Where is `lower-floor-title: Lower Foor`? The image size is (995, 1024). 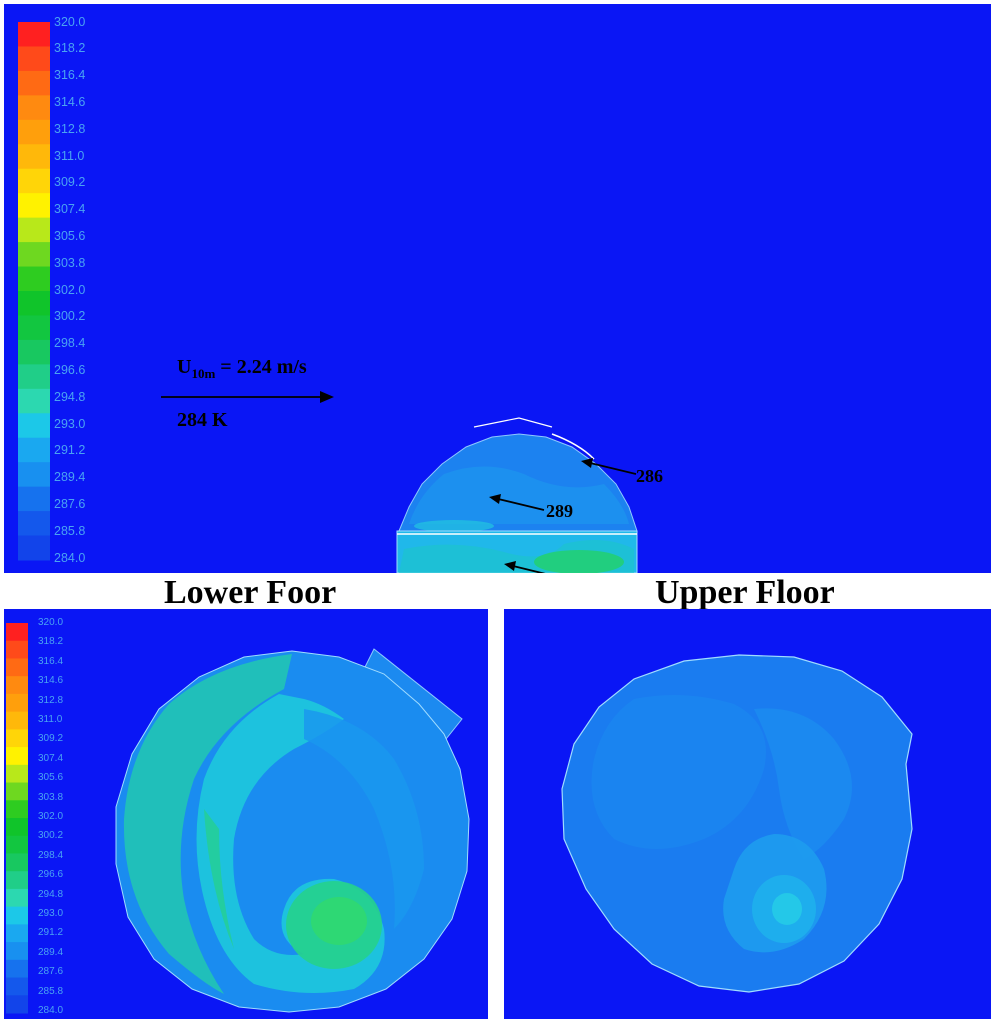
lower-floor-title: Lower Foor is located at coordinates (250, 592).